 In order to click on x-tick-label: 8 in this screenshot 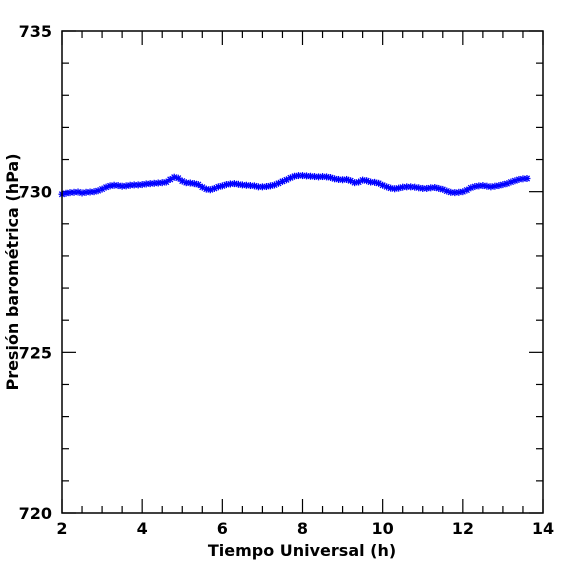, I will do `click(302, 528)`.